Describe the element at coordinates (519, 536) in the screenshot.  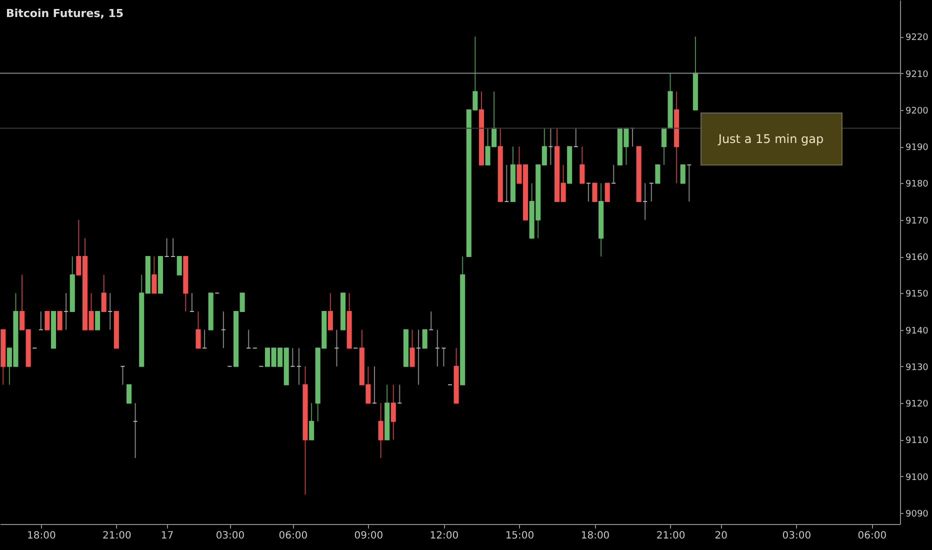
I see `x-tick-label: 15:00` at that location.